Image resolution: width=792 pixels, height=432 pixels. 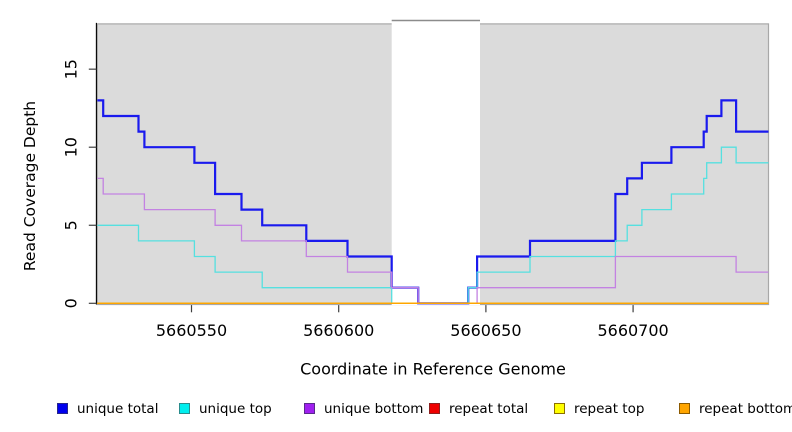 What do you see at coordinates (30, 186) in the screenshot?
I see `y-axis-title: Read Coverage Depth` at bounding box center [30, 186].